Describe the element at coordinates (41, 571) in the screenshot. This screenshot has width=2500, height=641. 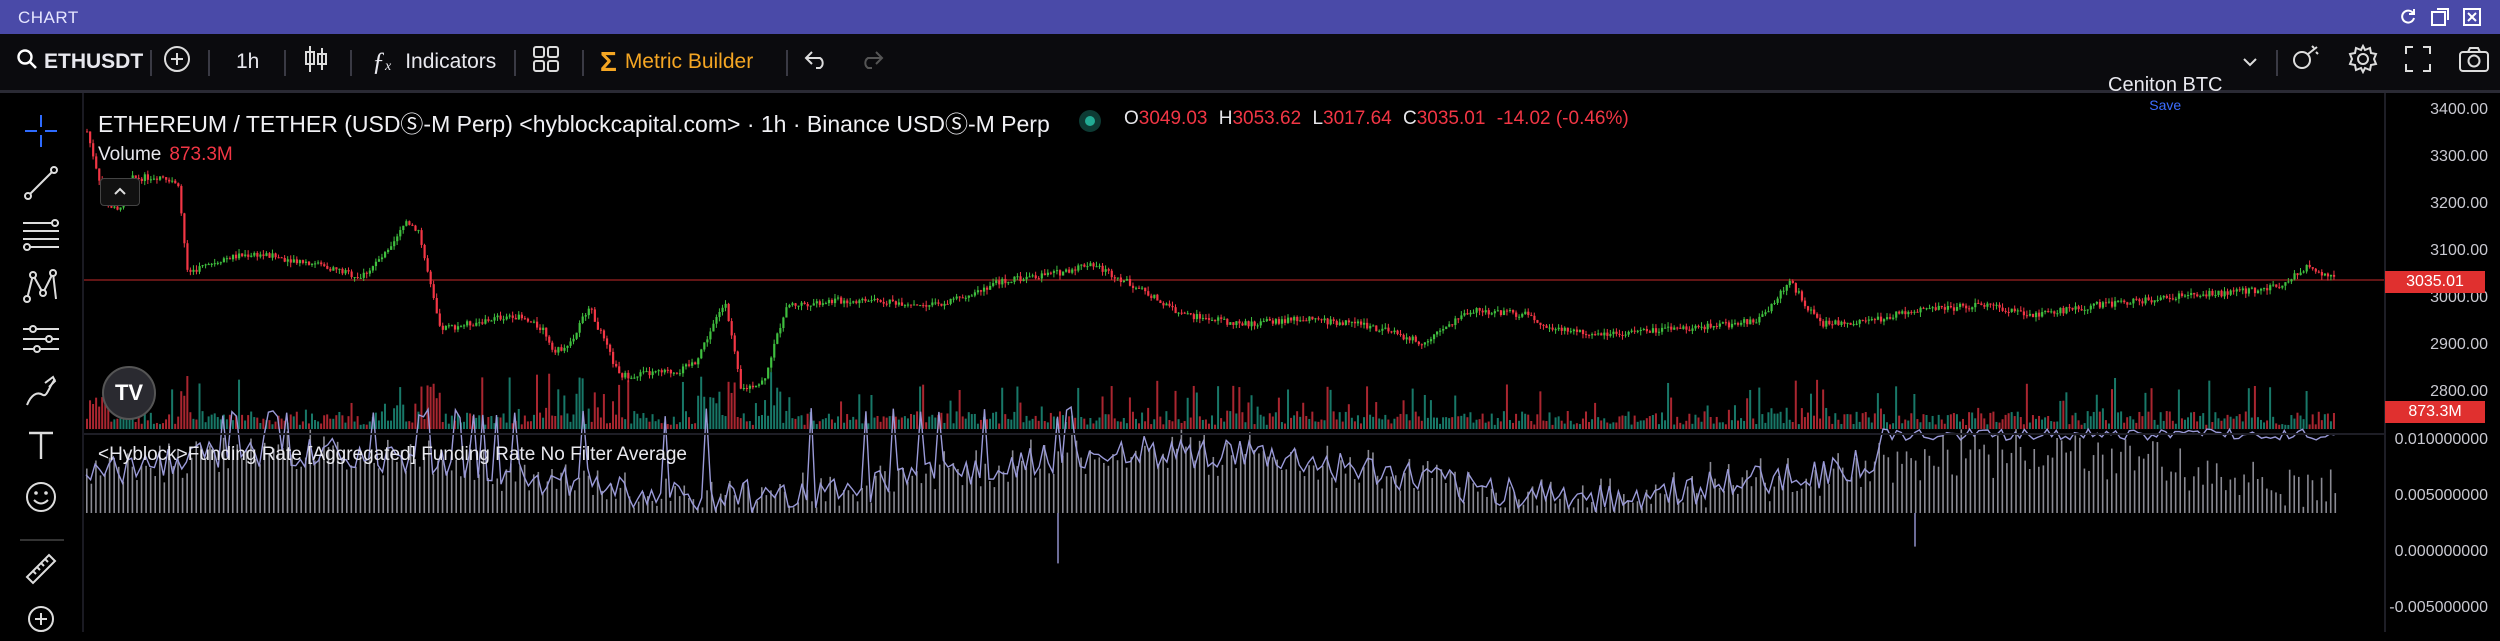
I see `ruler-tool` at that location.